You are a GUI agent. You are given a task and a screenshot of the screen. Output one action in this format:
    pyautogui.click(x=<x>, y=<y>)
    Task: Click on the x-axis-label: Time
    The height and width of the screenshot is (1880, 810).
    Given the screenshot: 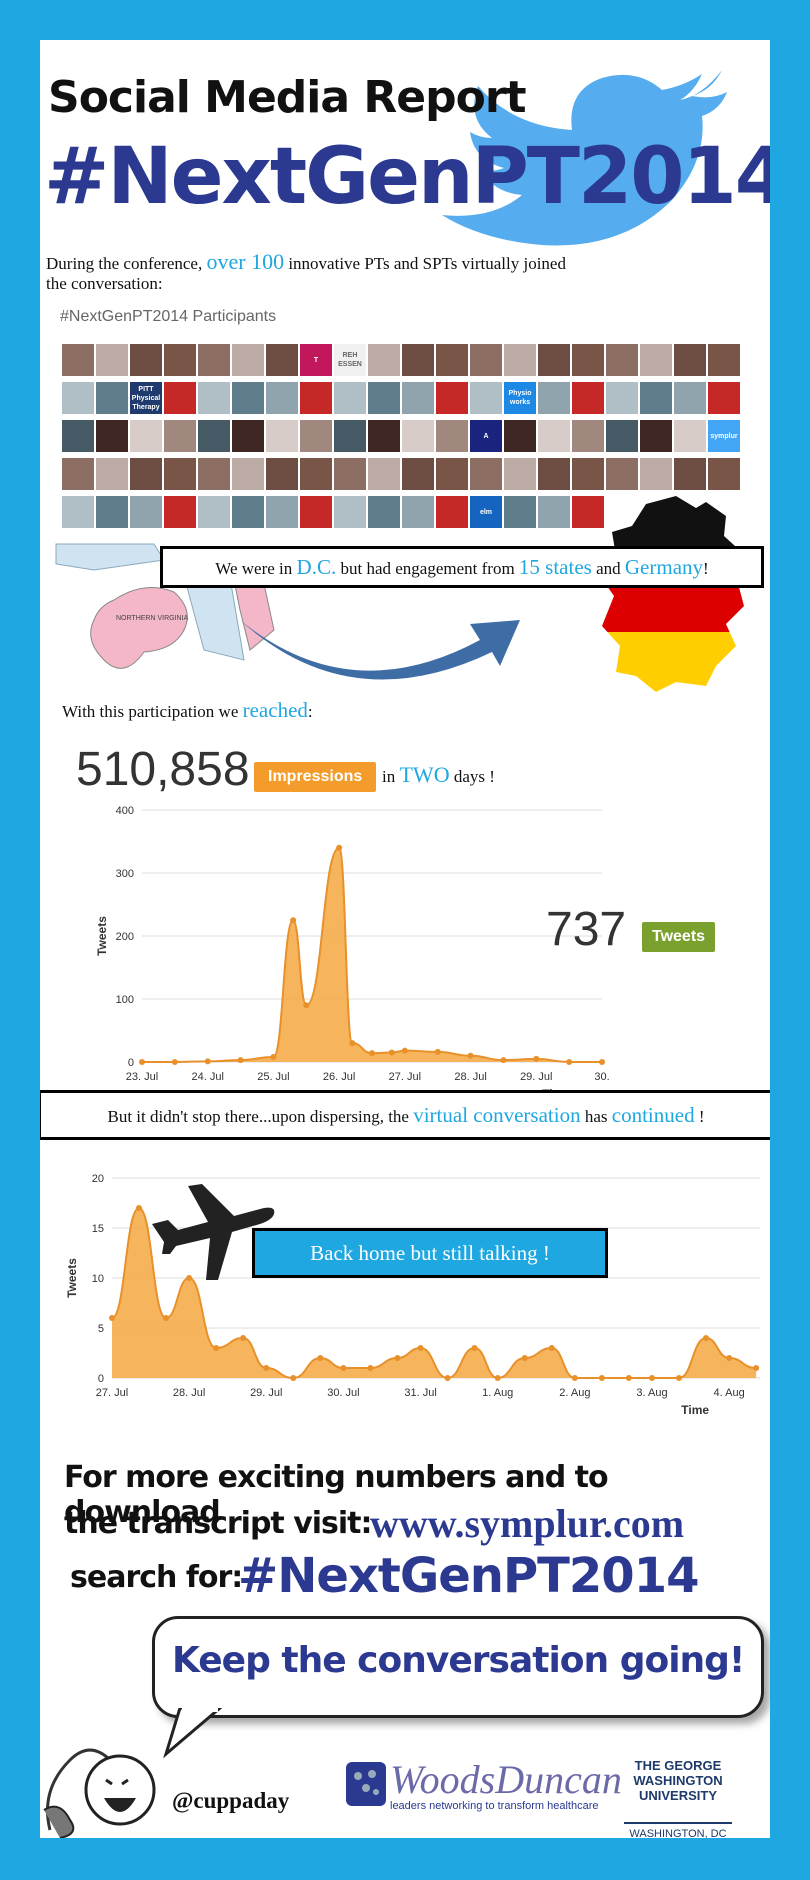 What is the action you would take?
    pyautogui.click(x=695, y=1410)
    